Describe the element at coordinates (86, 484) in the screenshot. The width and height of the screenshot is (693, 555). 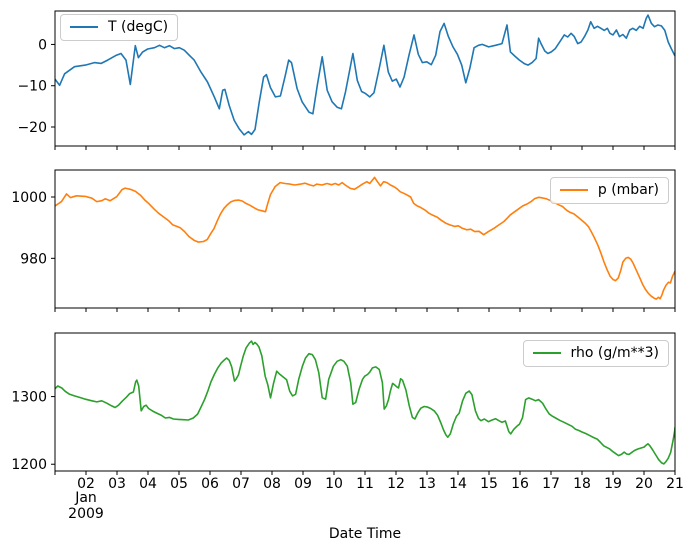
I see `x-tick-label: 02` at that location.